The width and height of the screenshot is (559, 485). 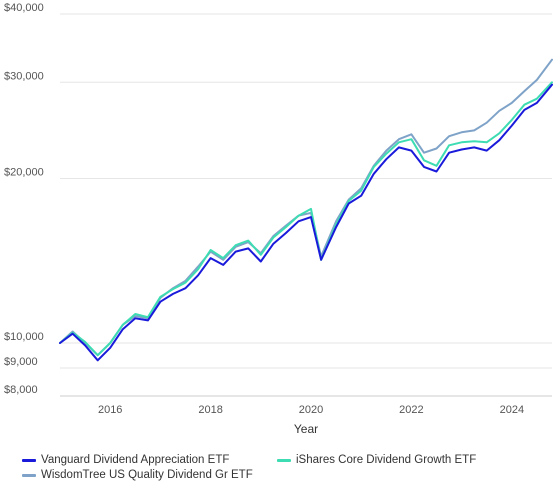 I want to click on legend-item-ishares: iShares Core Dividend Growth ETF, so click(x=376, y=460).